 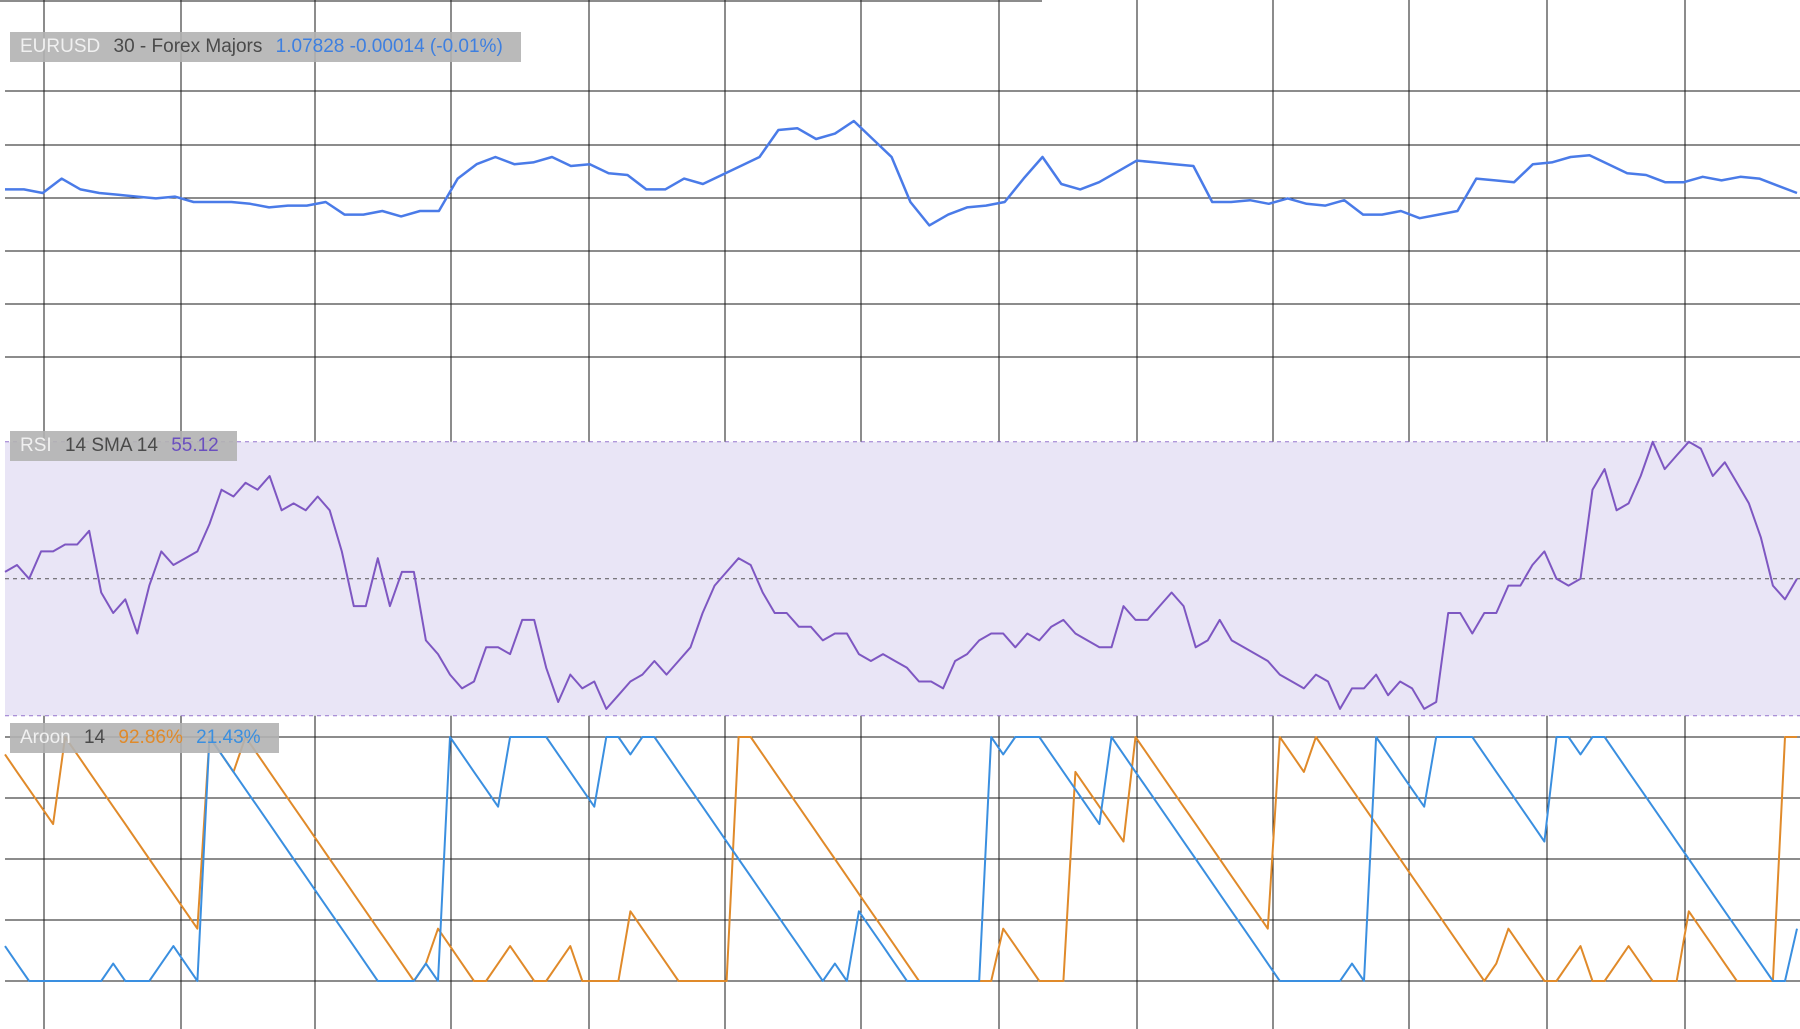 What do you see at coordinates (60, 46) in the screenshot?
I see `symbol-name: EURUSD` at bounding box center [60, 46].